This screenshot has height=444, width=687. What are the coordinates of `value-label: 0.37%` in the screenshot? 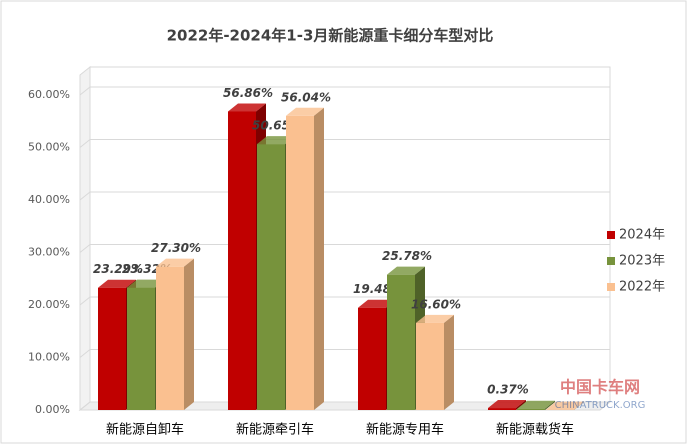 It's located at (508, 390).